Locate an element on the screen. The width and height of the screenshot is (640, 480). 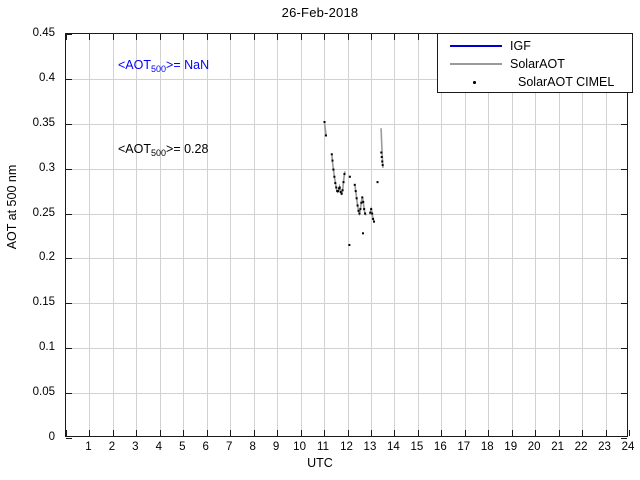
x-tick-label: 5 is located at coordinates (182, 447).